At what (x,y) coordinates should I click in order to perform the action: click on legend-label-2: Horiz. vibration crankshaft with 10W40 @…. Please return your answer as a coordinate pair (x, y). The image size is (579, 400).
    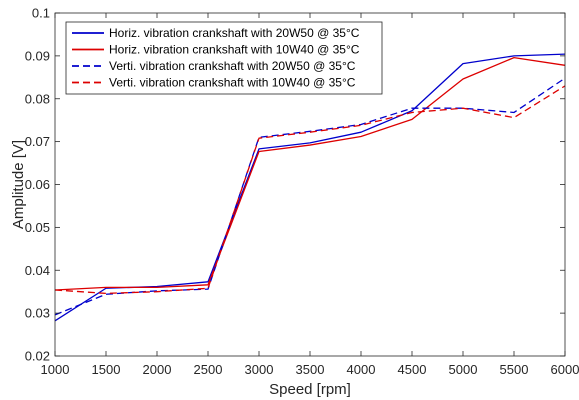
    Looking at the image, I should click on (234, 50).